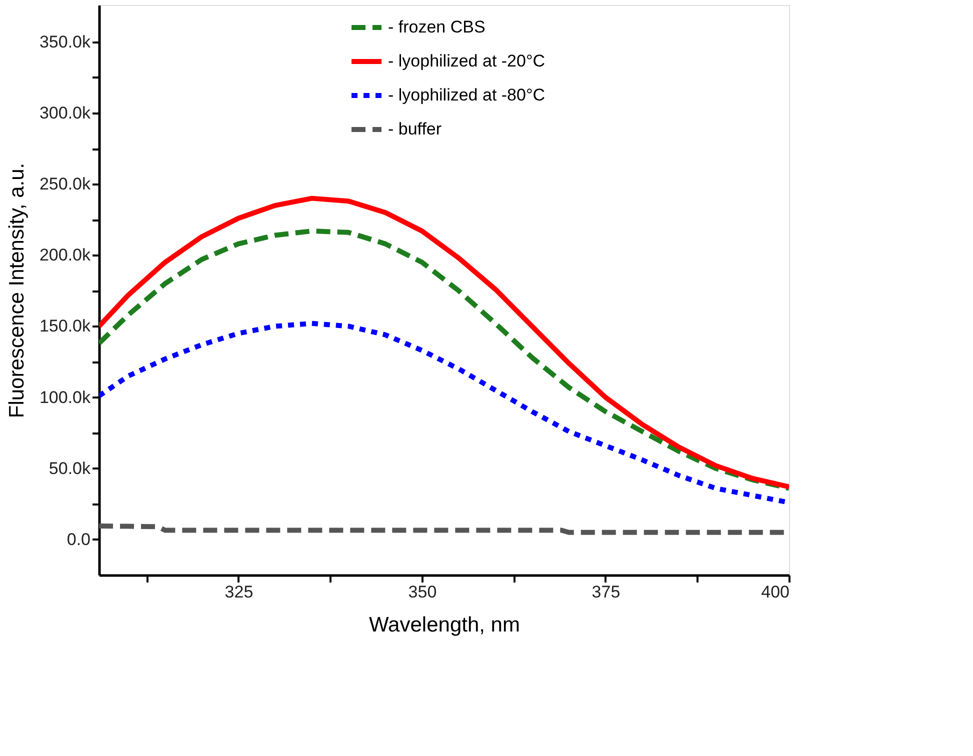 The height and width of the screenshot is (756, 973). What do you see at coordinates (444, 625) in the screenshot?
I see `x-axis-title: Wavelength, nm` at bounding box center [444, 625].